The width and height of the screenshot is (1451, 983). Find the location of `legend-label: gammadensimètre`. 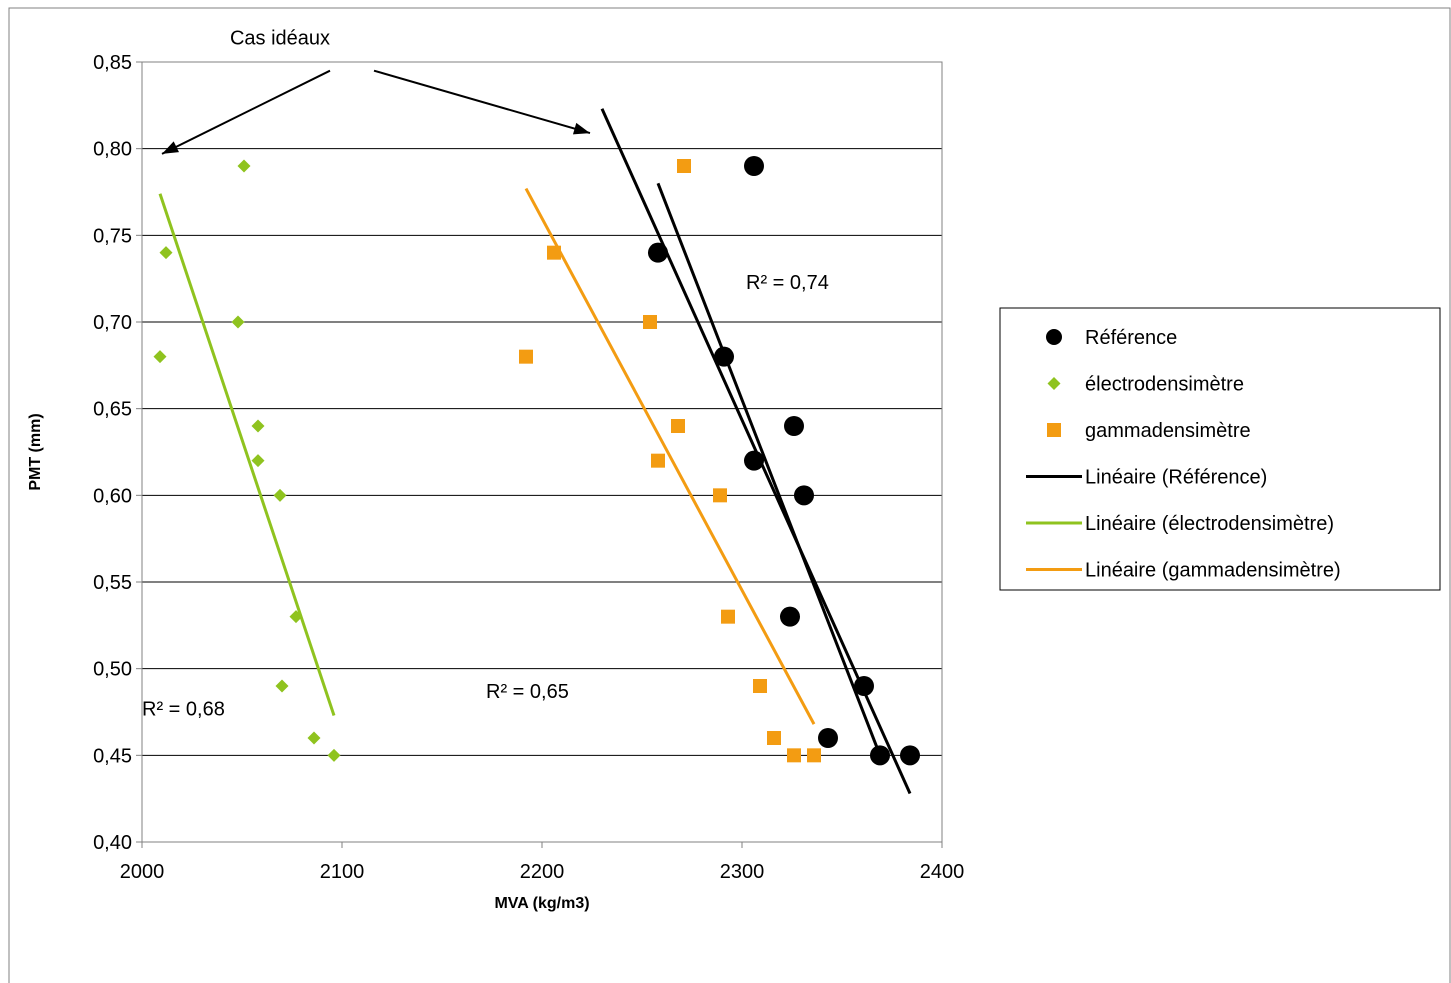

legend-label: gammadensimètre is located at coordinates (1168, 431).